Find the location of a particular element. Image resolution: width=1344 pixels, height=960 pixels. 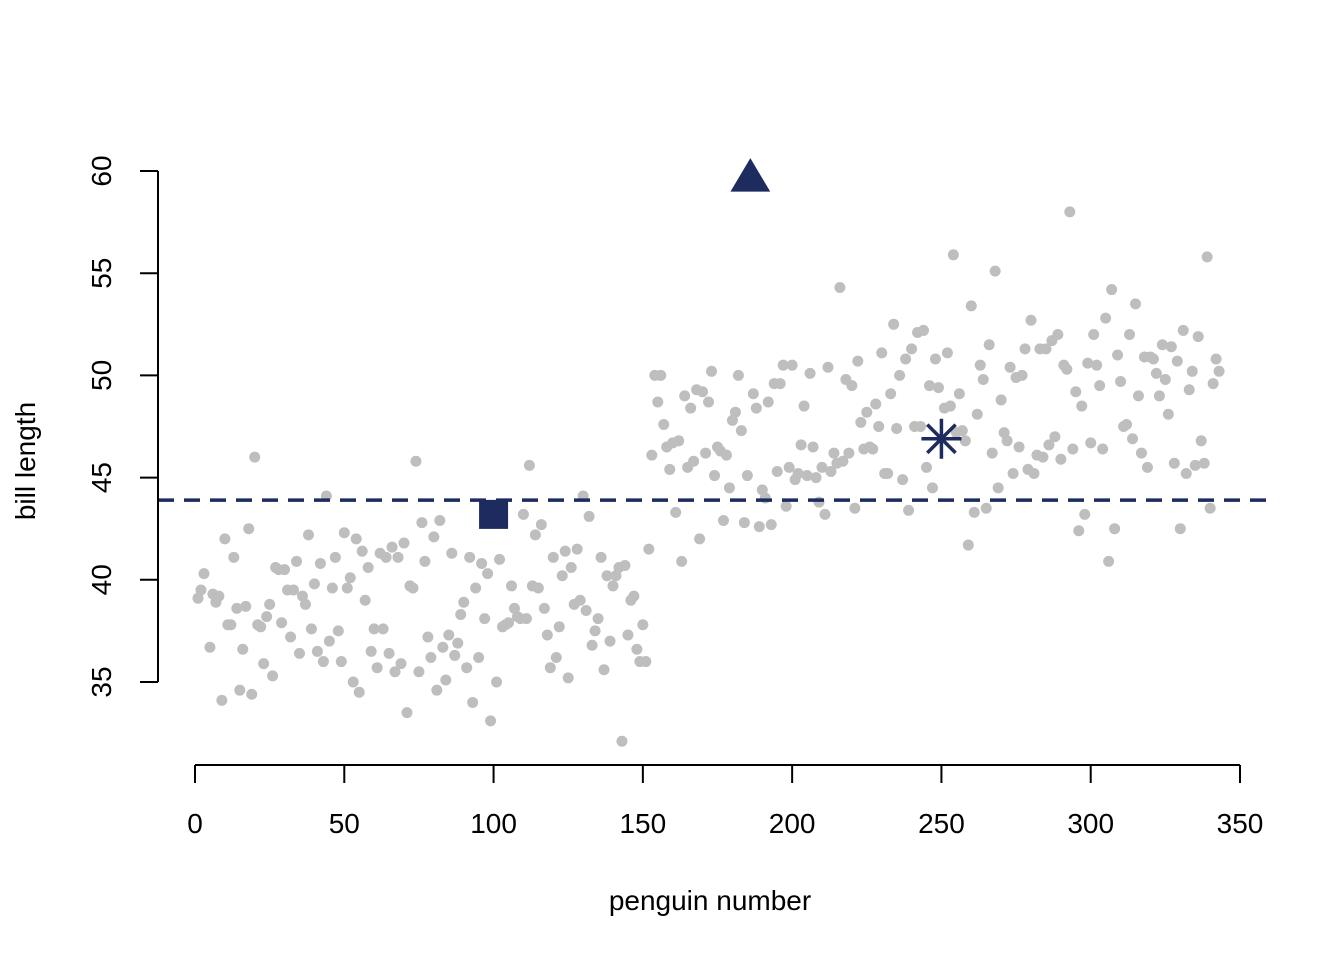

y-tick-label: 45 is located at coordinates (101, 477).